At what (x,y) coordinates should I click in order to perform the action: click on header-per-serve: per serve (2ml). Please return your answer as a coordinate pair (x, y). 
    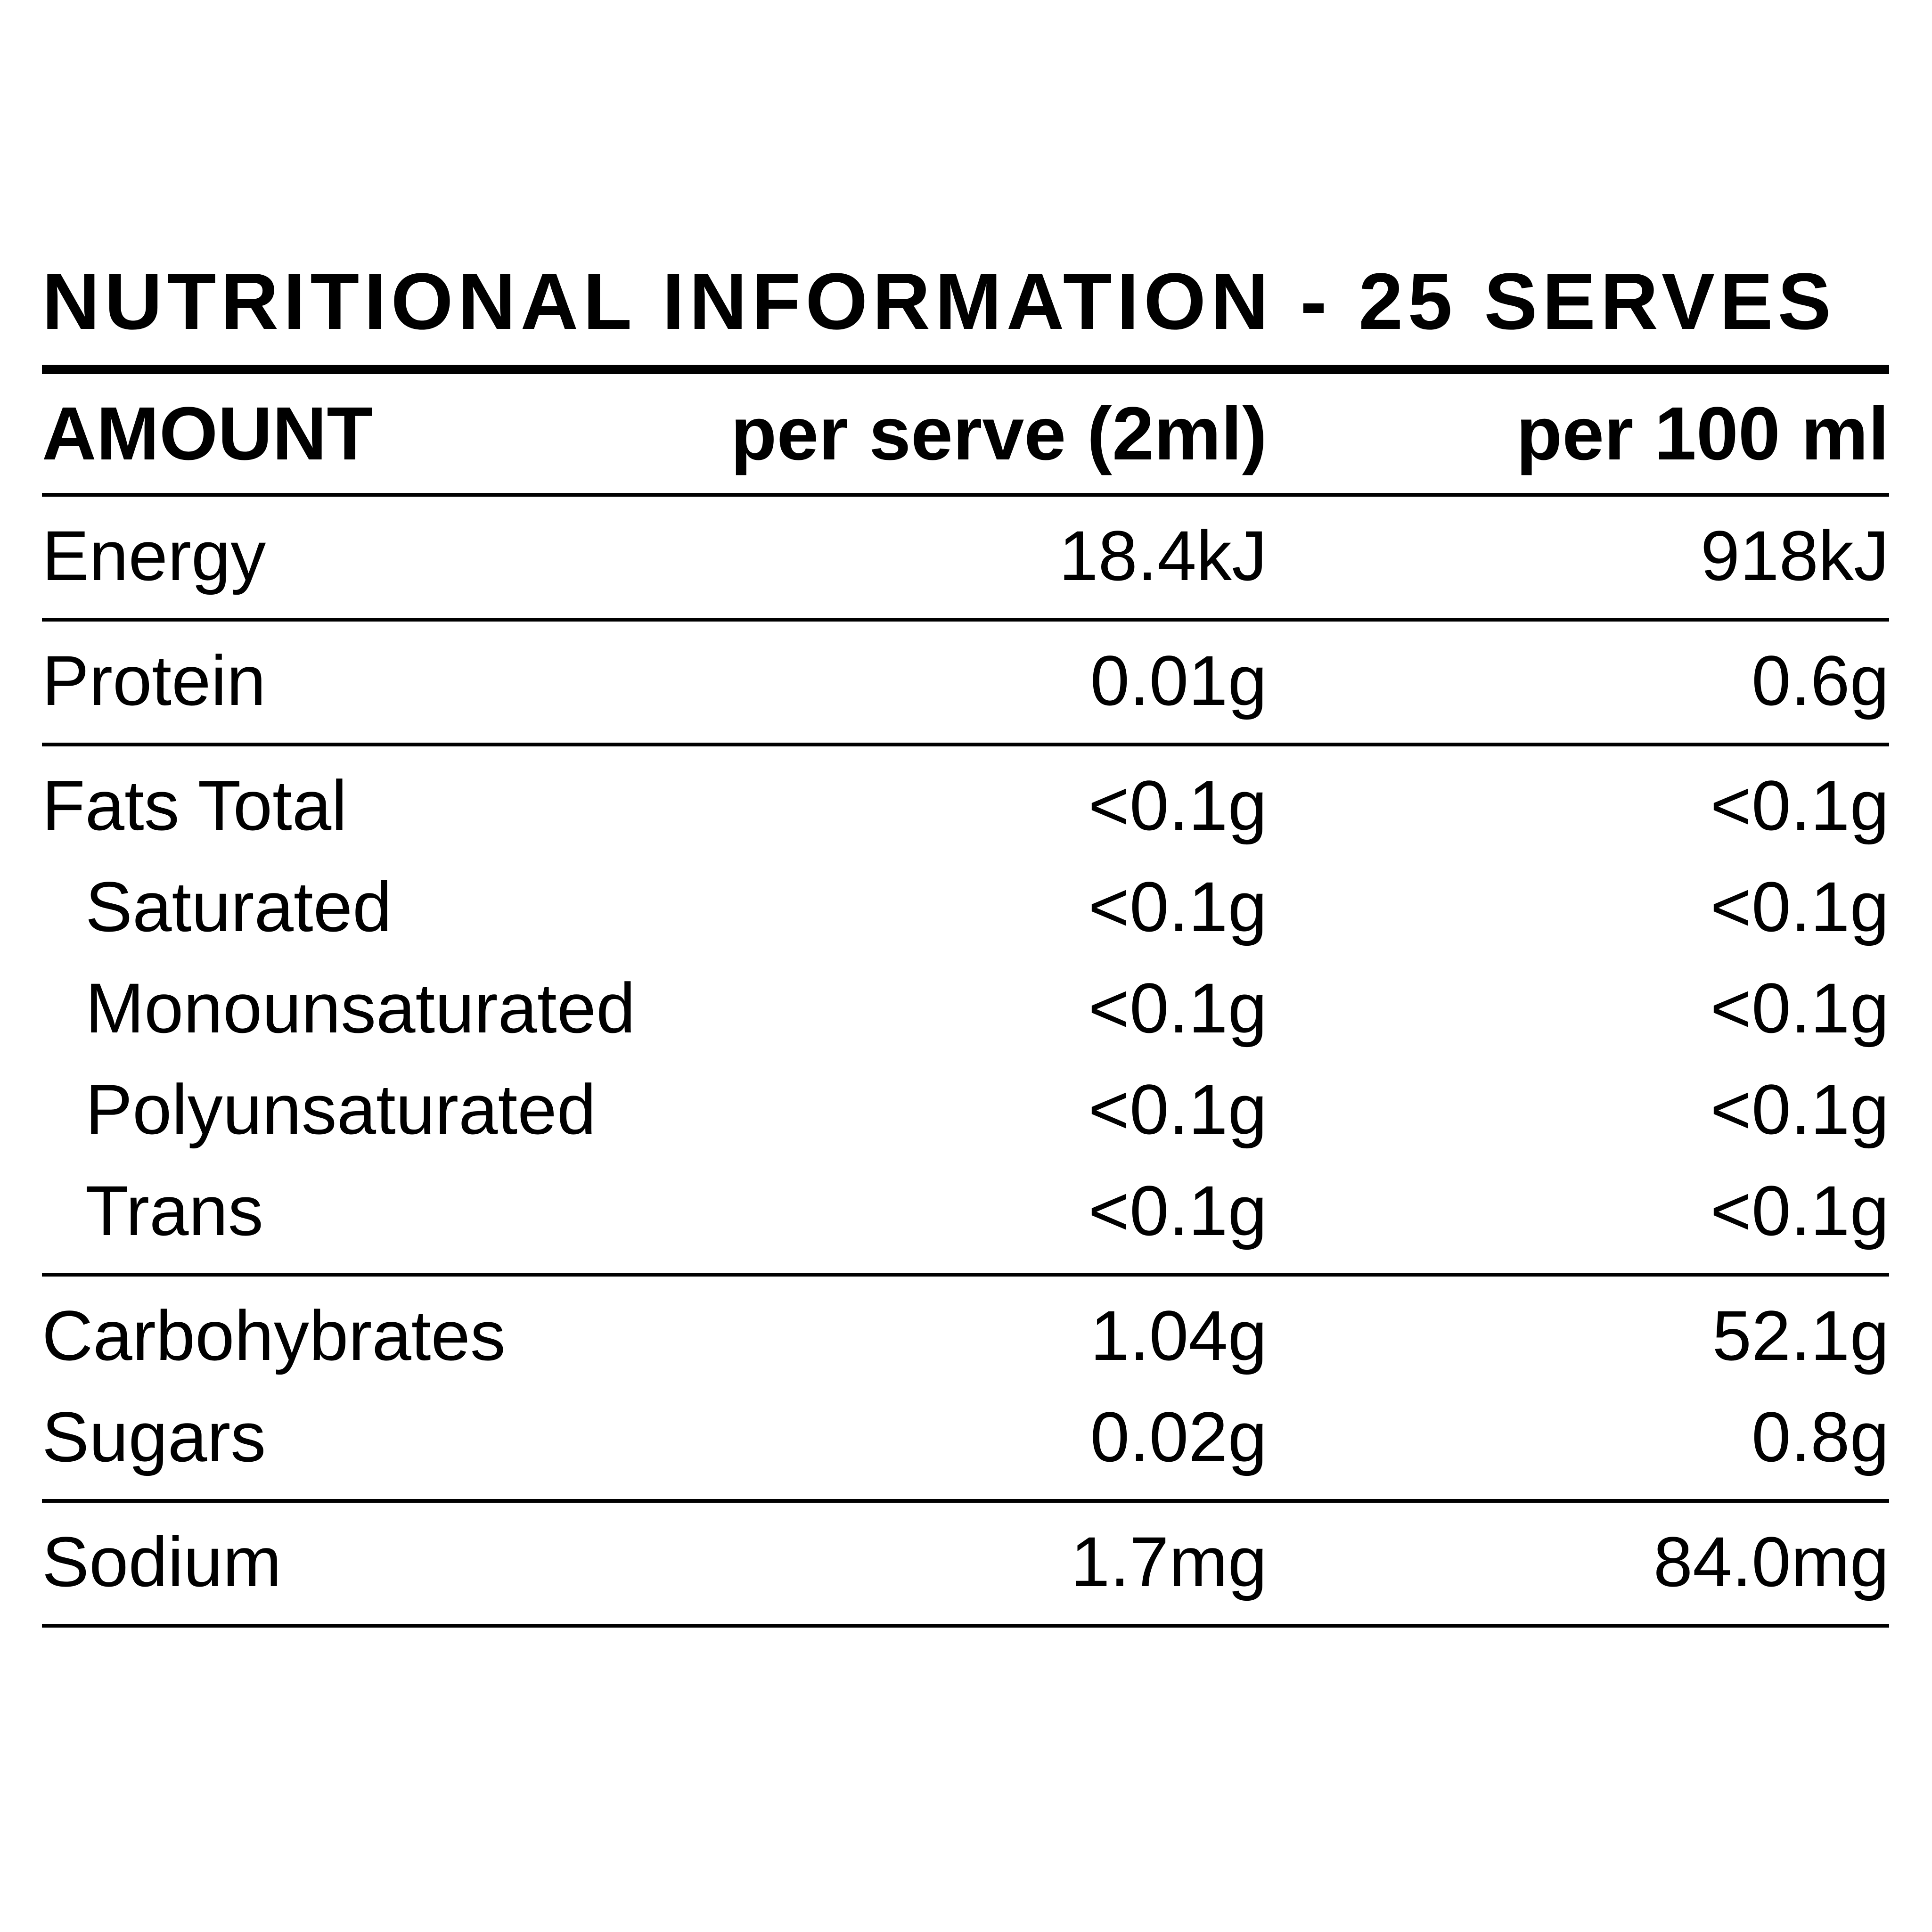
    Looking at the image, I should click on (998, 433).